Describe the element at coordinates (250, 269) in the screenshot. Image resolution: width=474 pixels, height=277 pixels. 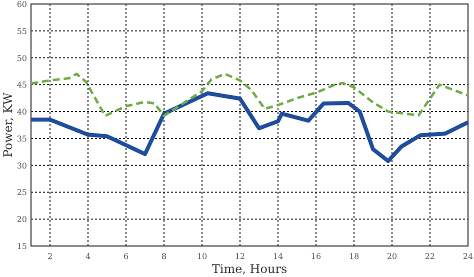
I see `x-axis-title: Time, Hours` at that location.